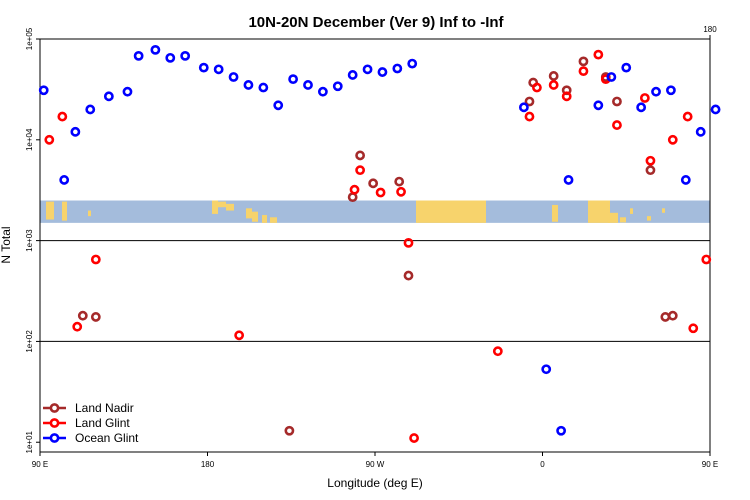 The width and height of the screenshot is (750, 500). What do you see at coordinates (374, 483) in the screenshot?
I see `x-axis-label: Longitude (deg E)` at bounding box center [374, 483].